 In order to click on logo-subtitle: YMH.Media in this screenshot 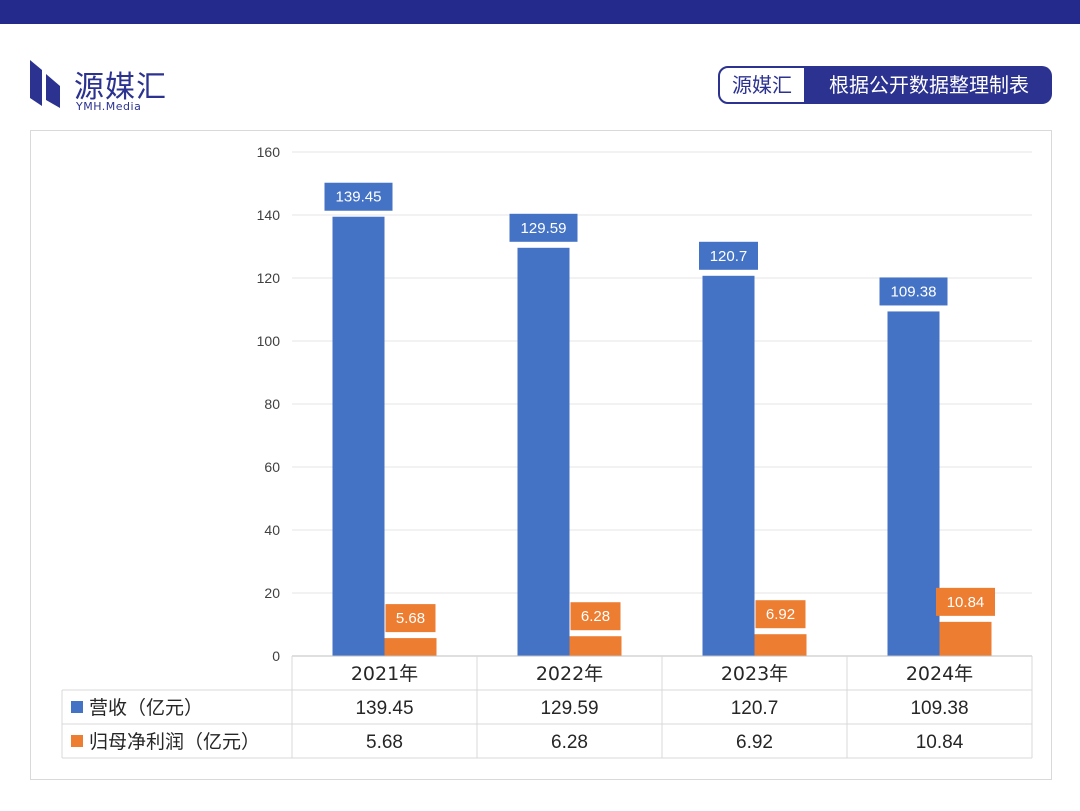, I will do `click(109, 106)`.